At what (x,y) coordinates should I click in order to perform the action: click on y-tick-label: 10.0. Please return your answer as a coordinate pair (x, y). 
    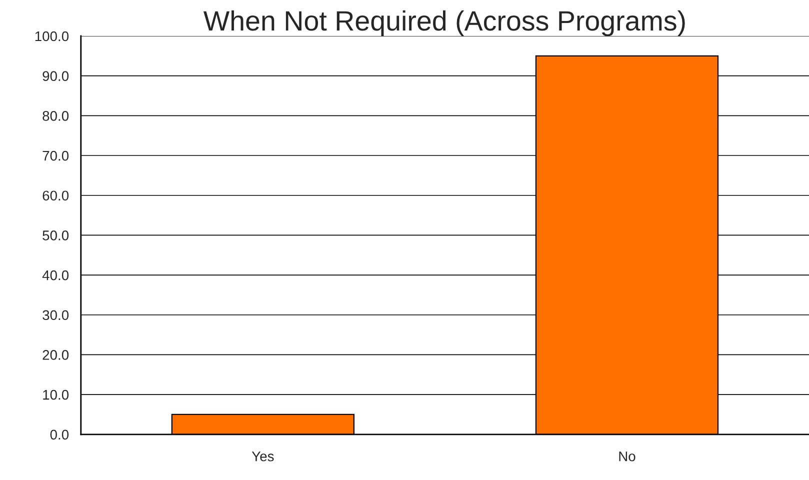
    Looking at the image, I should click on (56, 395).